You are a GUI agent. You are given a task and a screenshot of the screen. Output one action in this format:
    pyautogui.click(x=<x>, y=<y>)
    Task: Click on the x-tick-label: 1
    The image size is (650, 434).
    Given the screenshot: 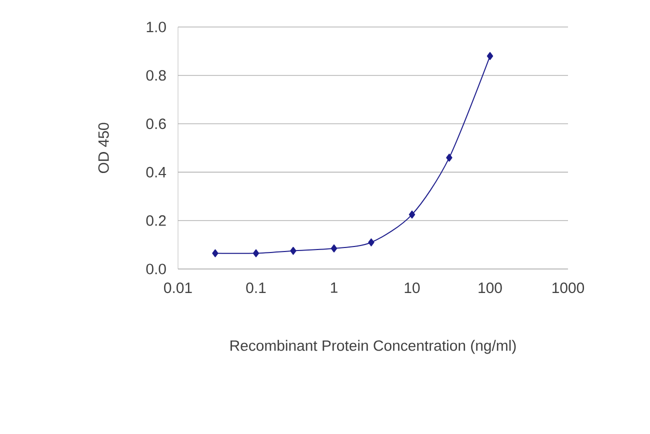 What is the action you would take?
    pyautogui.click(x=334, y=287)
    